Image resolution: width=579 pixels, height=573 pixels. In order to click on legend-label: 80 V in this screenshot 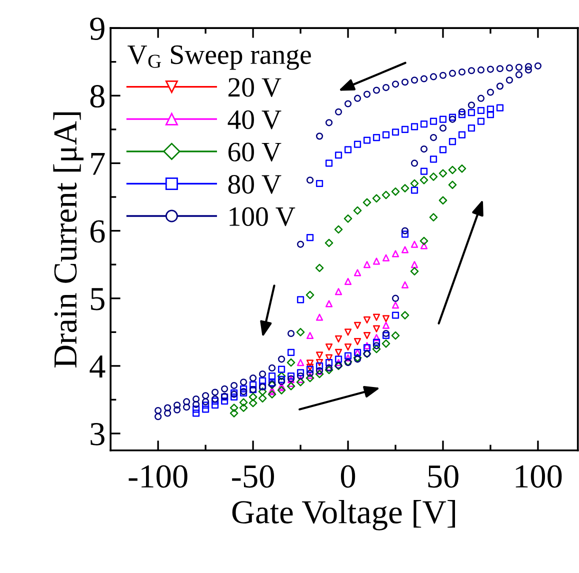, I will do `click(255, 184)`.